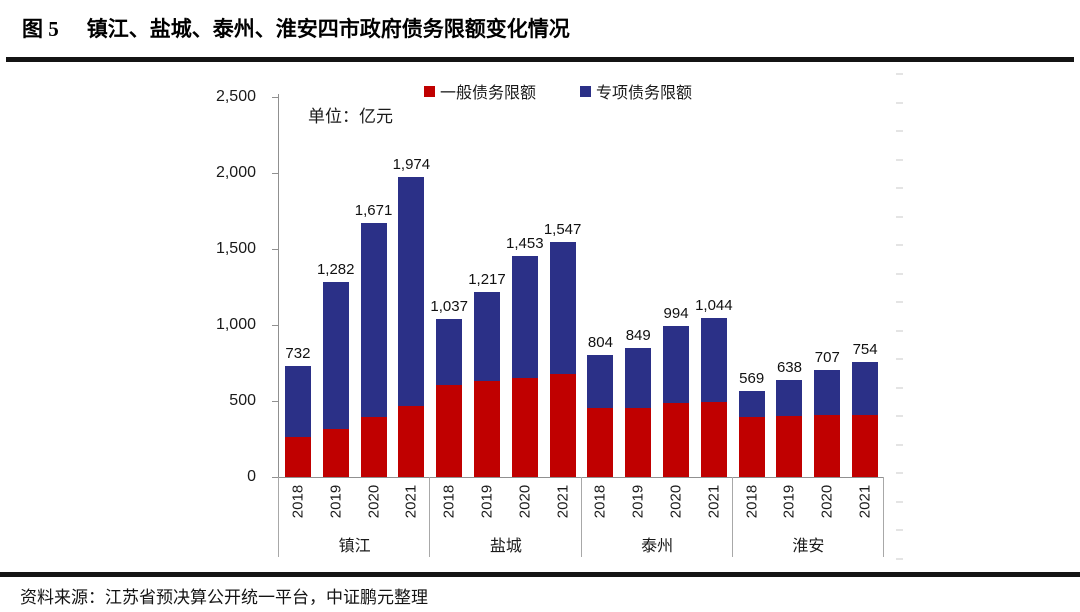 The image size is (1080, 612). What do you see at coordinates (540, 59) in the screenshot?
I see `top-divider` at bounding box center [540, 59].